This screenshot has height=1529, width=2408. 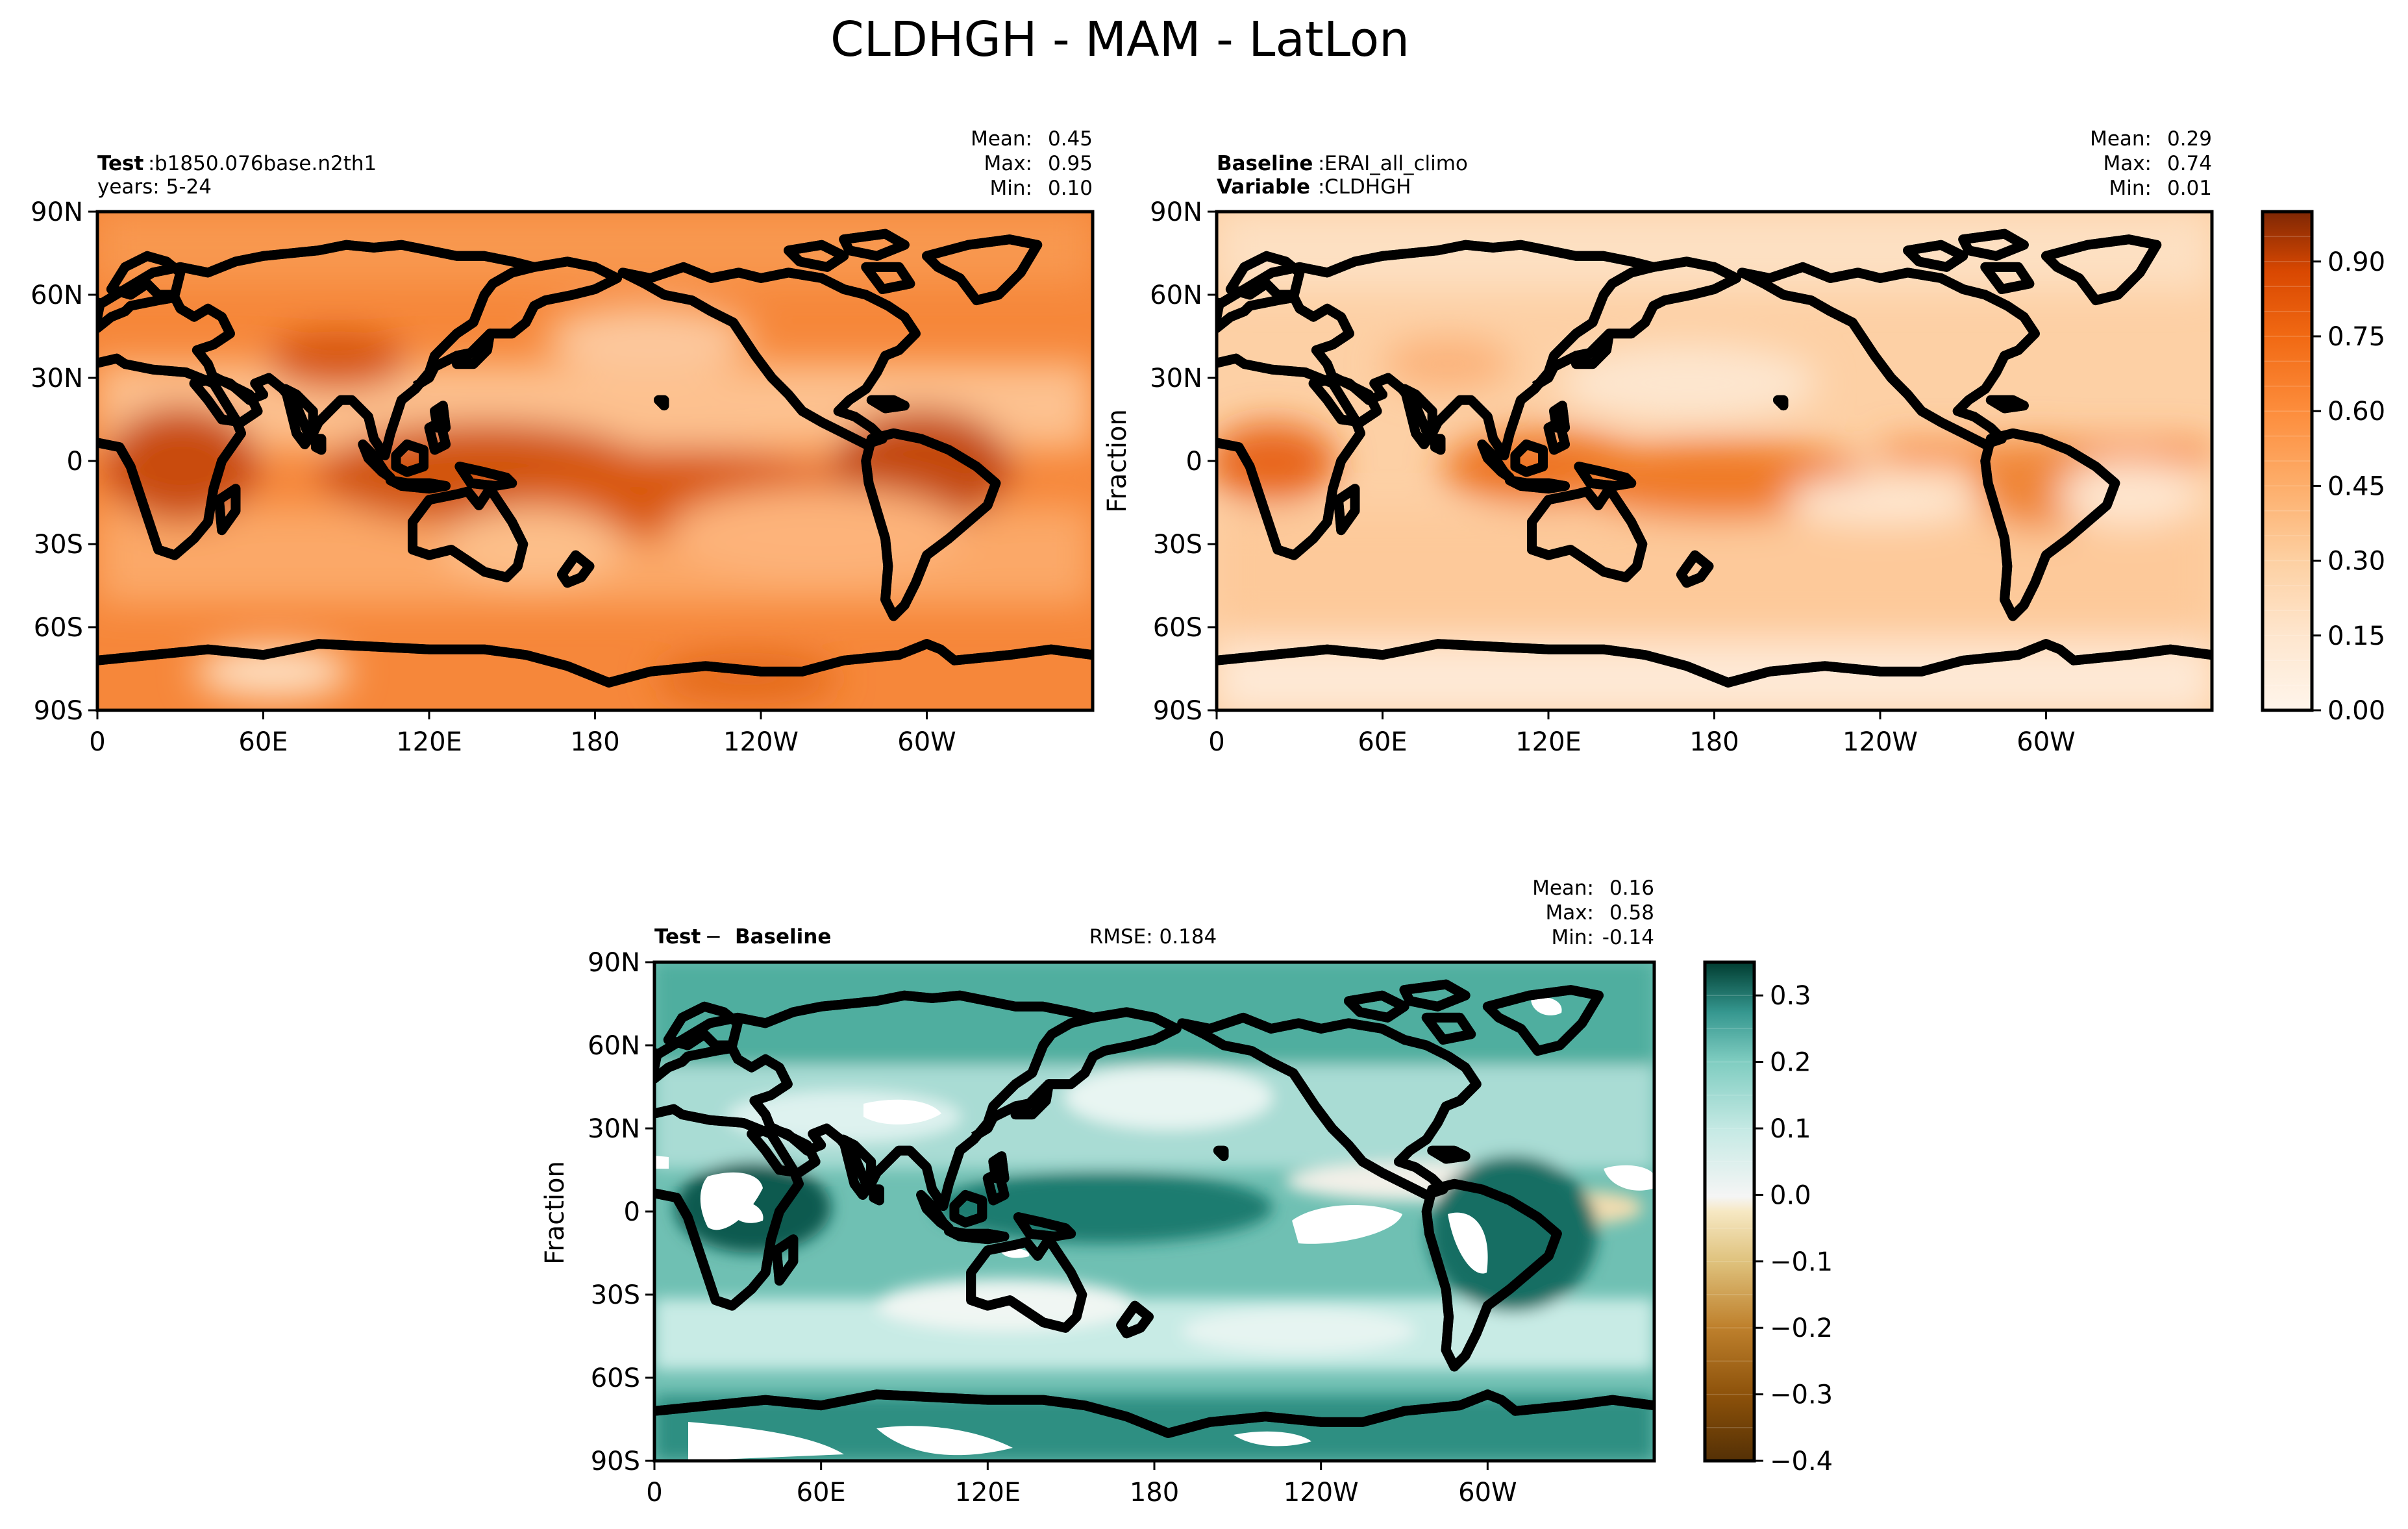 I want to click on diff-ytick-label: 60N, so click(x=614, y=1046).